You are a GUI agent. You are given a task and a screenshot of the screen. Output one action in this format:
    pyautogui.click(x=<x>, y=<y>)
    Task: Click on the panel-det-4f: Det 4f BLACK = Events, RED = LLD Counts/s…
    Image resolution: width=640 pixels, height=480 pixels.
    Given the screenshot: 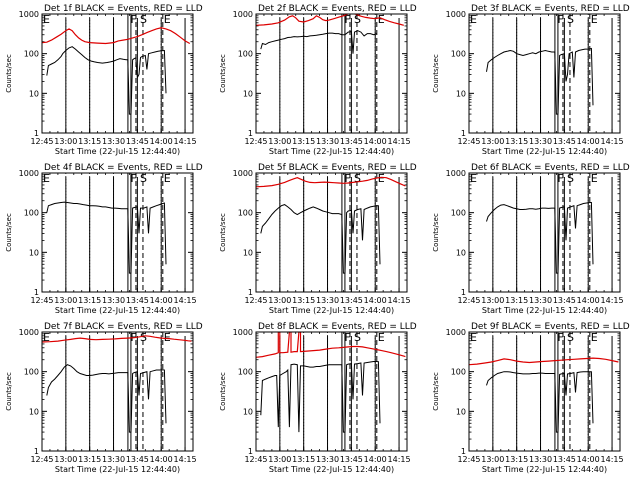 What is the action you would take?
    pyautogui.click(x=104, y=239)
    